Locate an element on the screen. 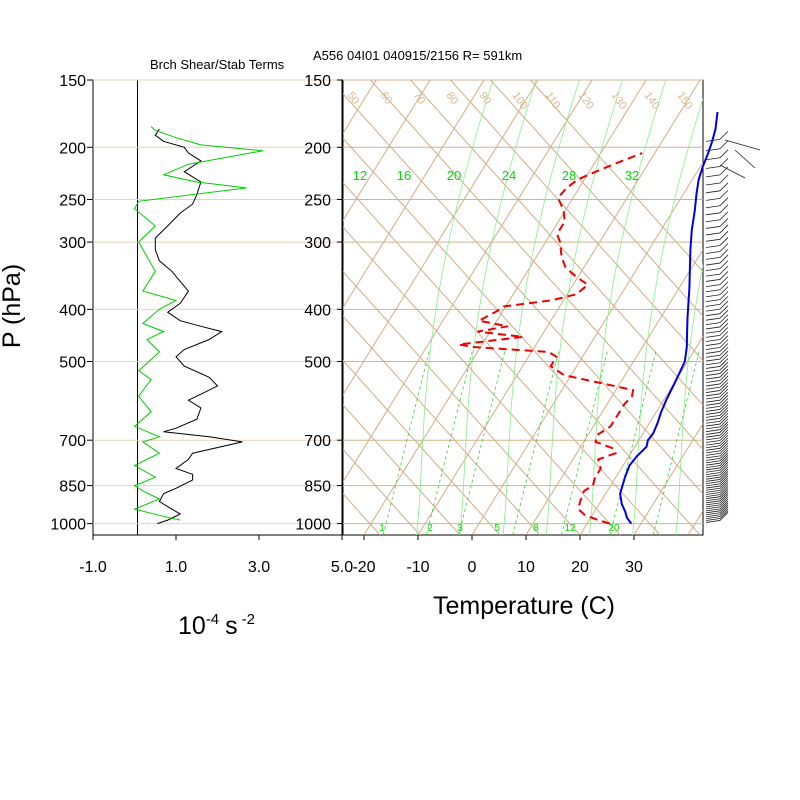  pressure-tick-label: 200 is located at coordinates (317, 148).